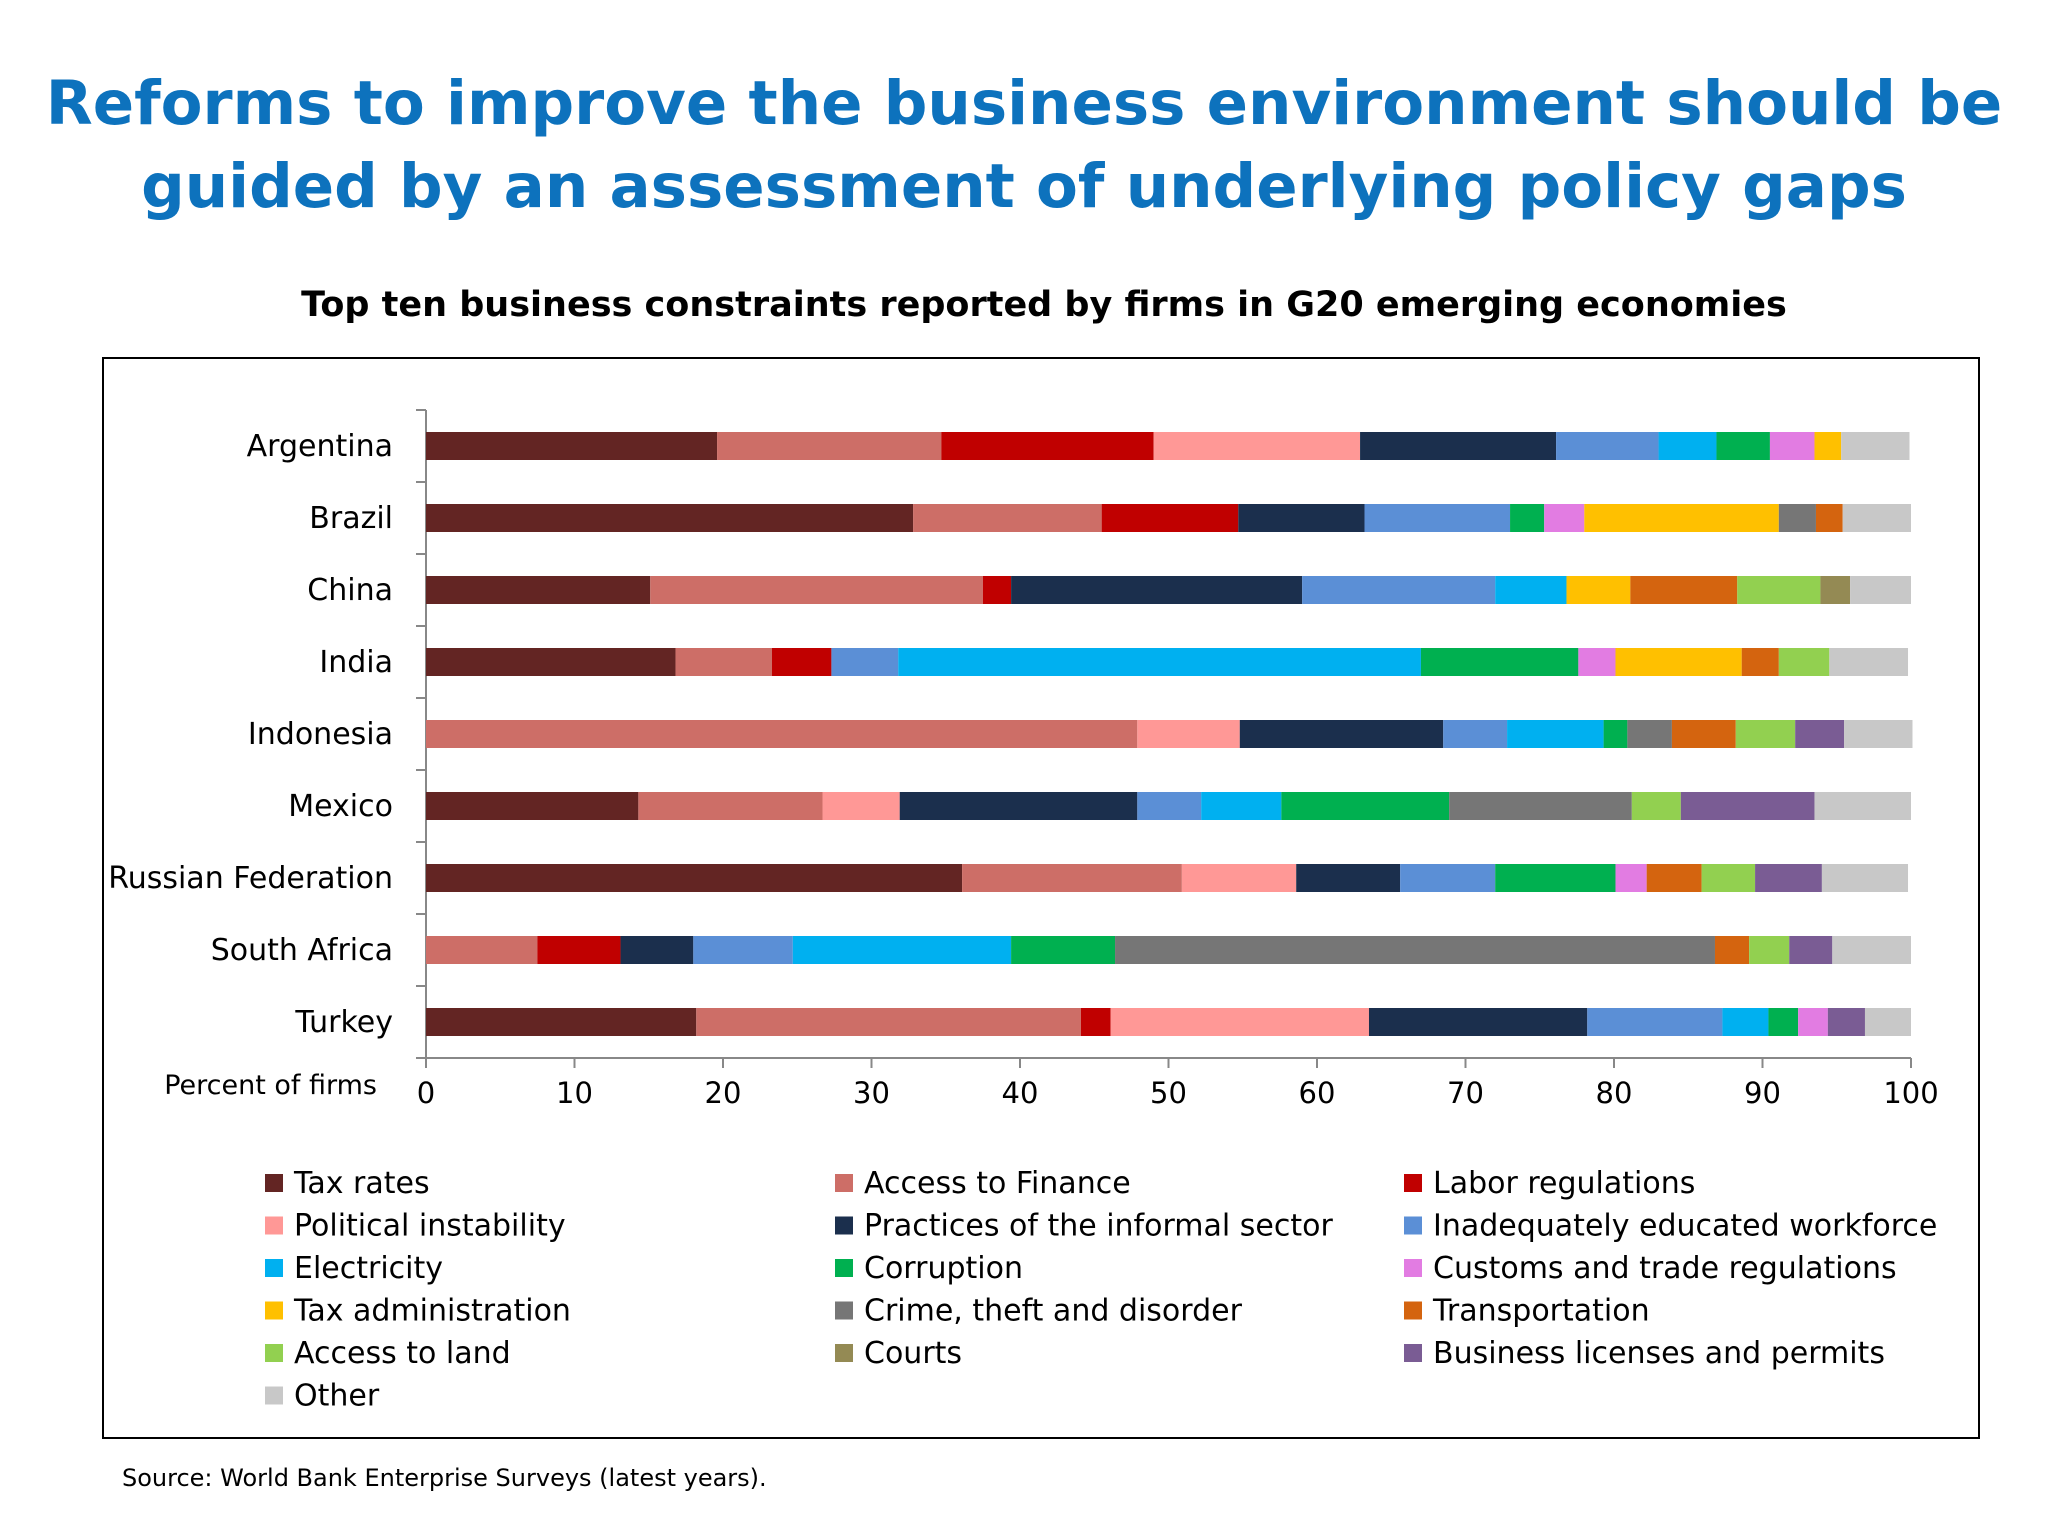 The width and height of the screenshot is (2048, 1536). Describe the element at coordinates (574, 1093) in the screenshot. I see `x-tick-label: 10` at that location.